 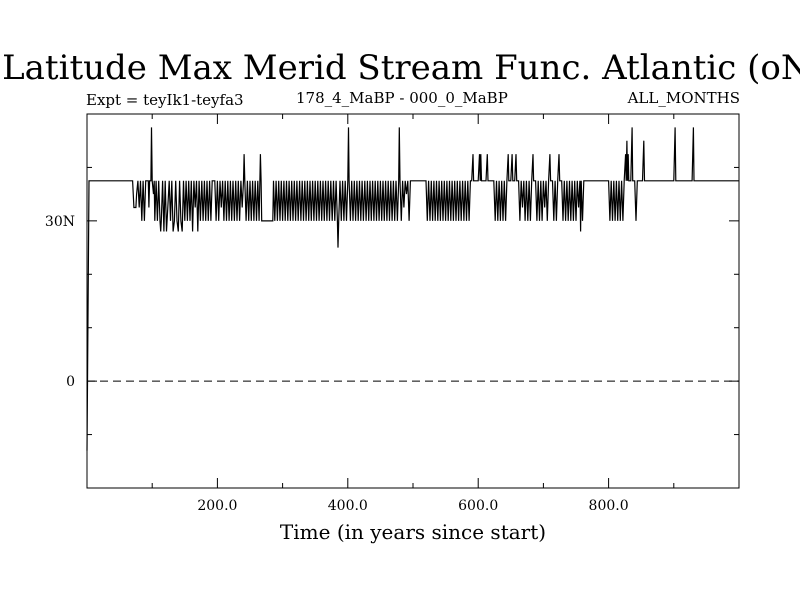 I want to click on x-tick-label: 200.0, so click(x=217, y=506).